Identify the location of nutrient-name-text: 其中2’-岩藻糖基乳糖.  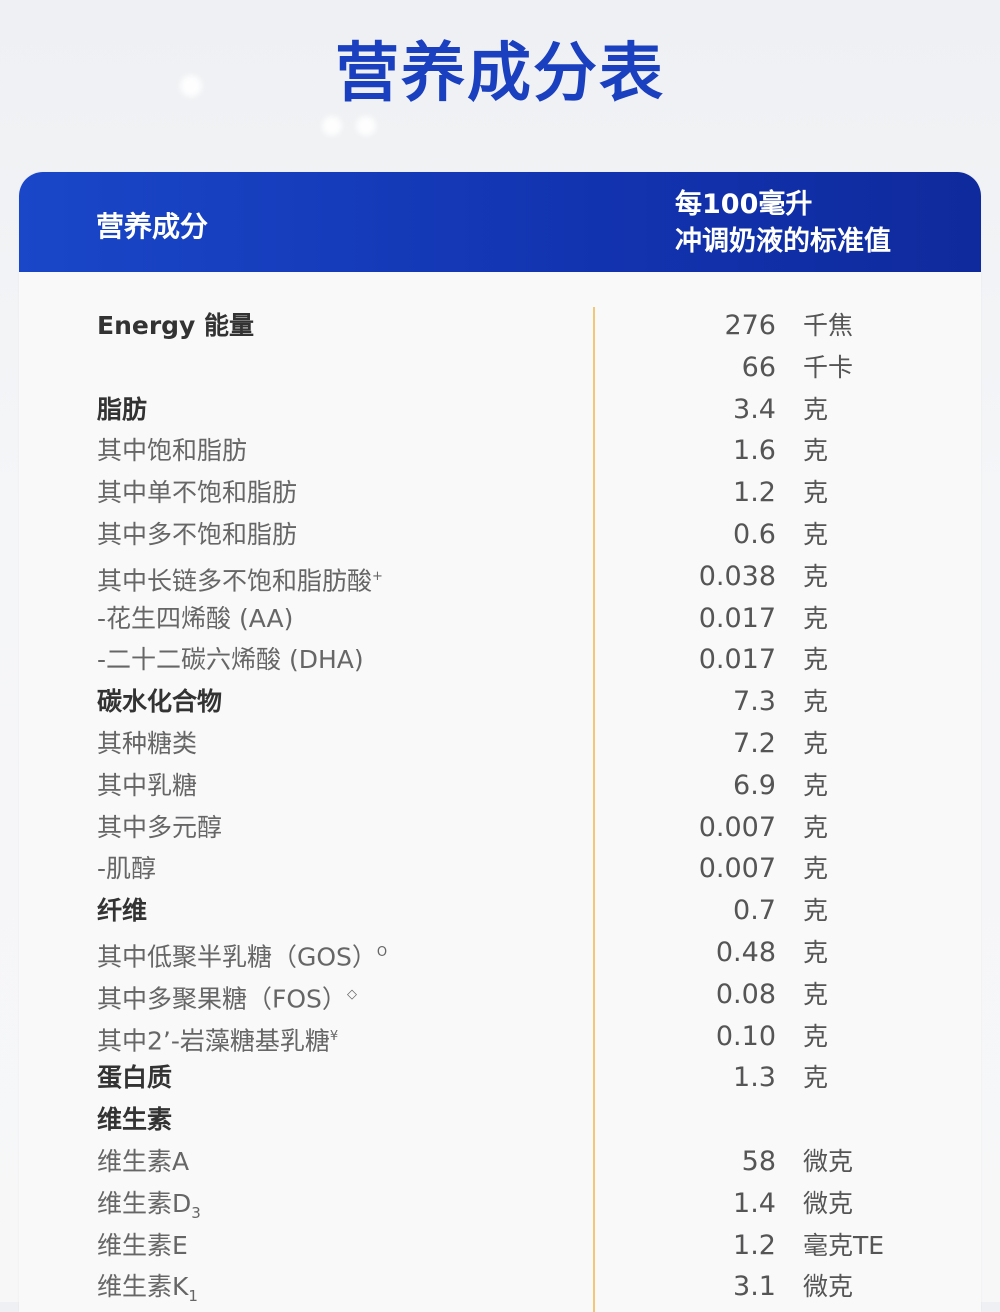
(213, 1040).